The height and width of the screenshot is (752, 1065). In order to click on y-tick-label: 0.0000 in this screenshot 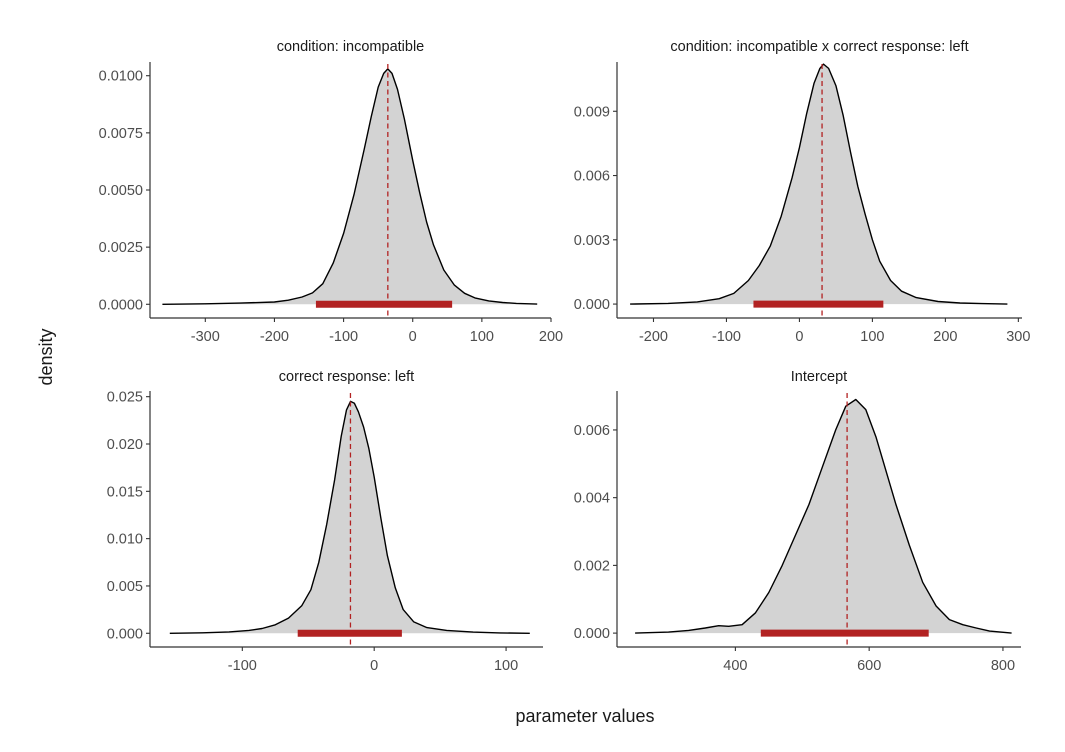, I will do `click(121, 305)`.